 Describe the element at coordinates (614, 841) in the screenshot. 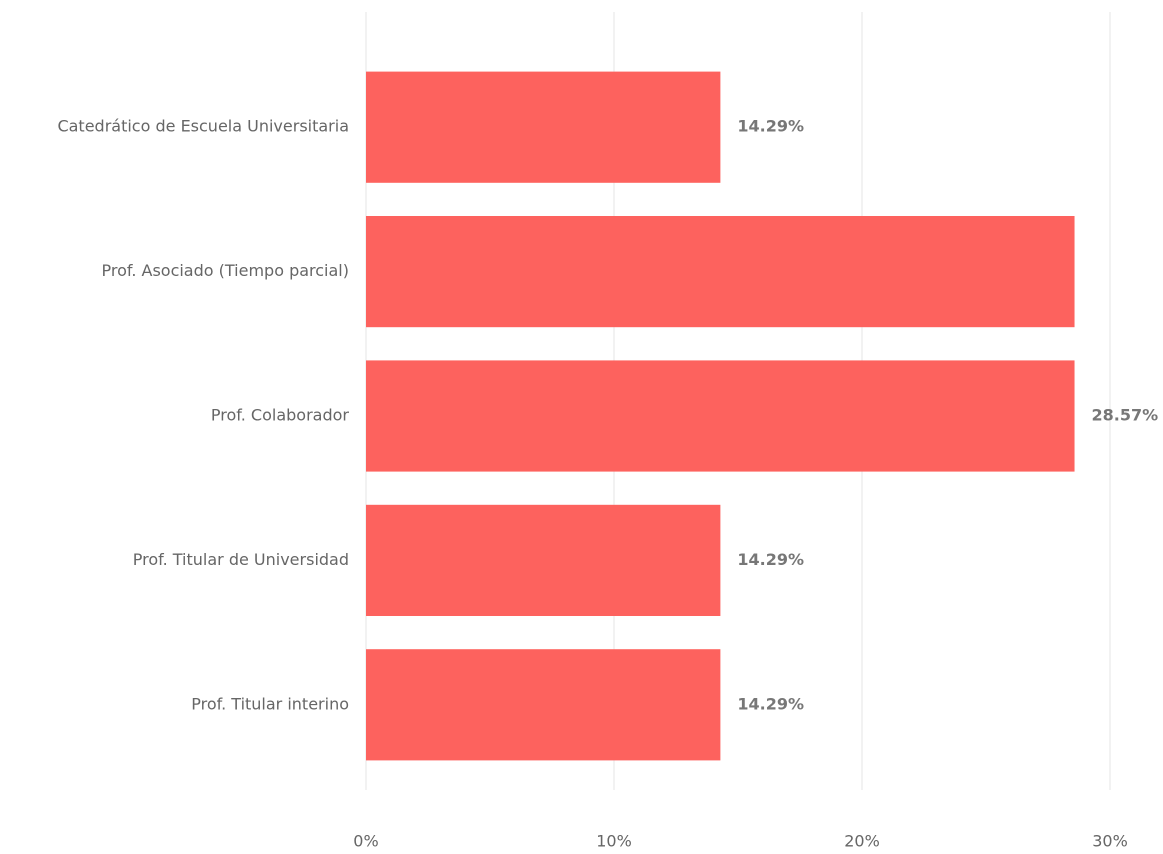

I see `x-tick-label: 10%` at that location.